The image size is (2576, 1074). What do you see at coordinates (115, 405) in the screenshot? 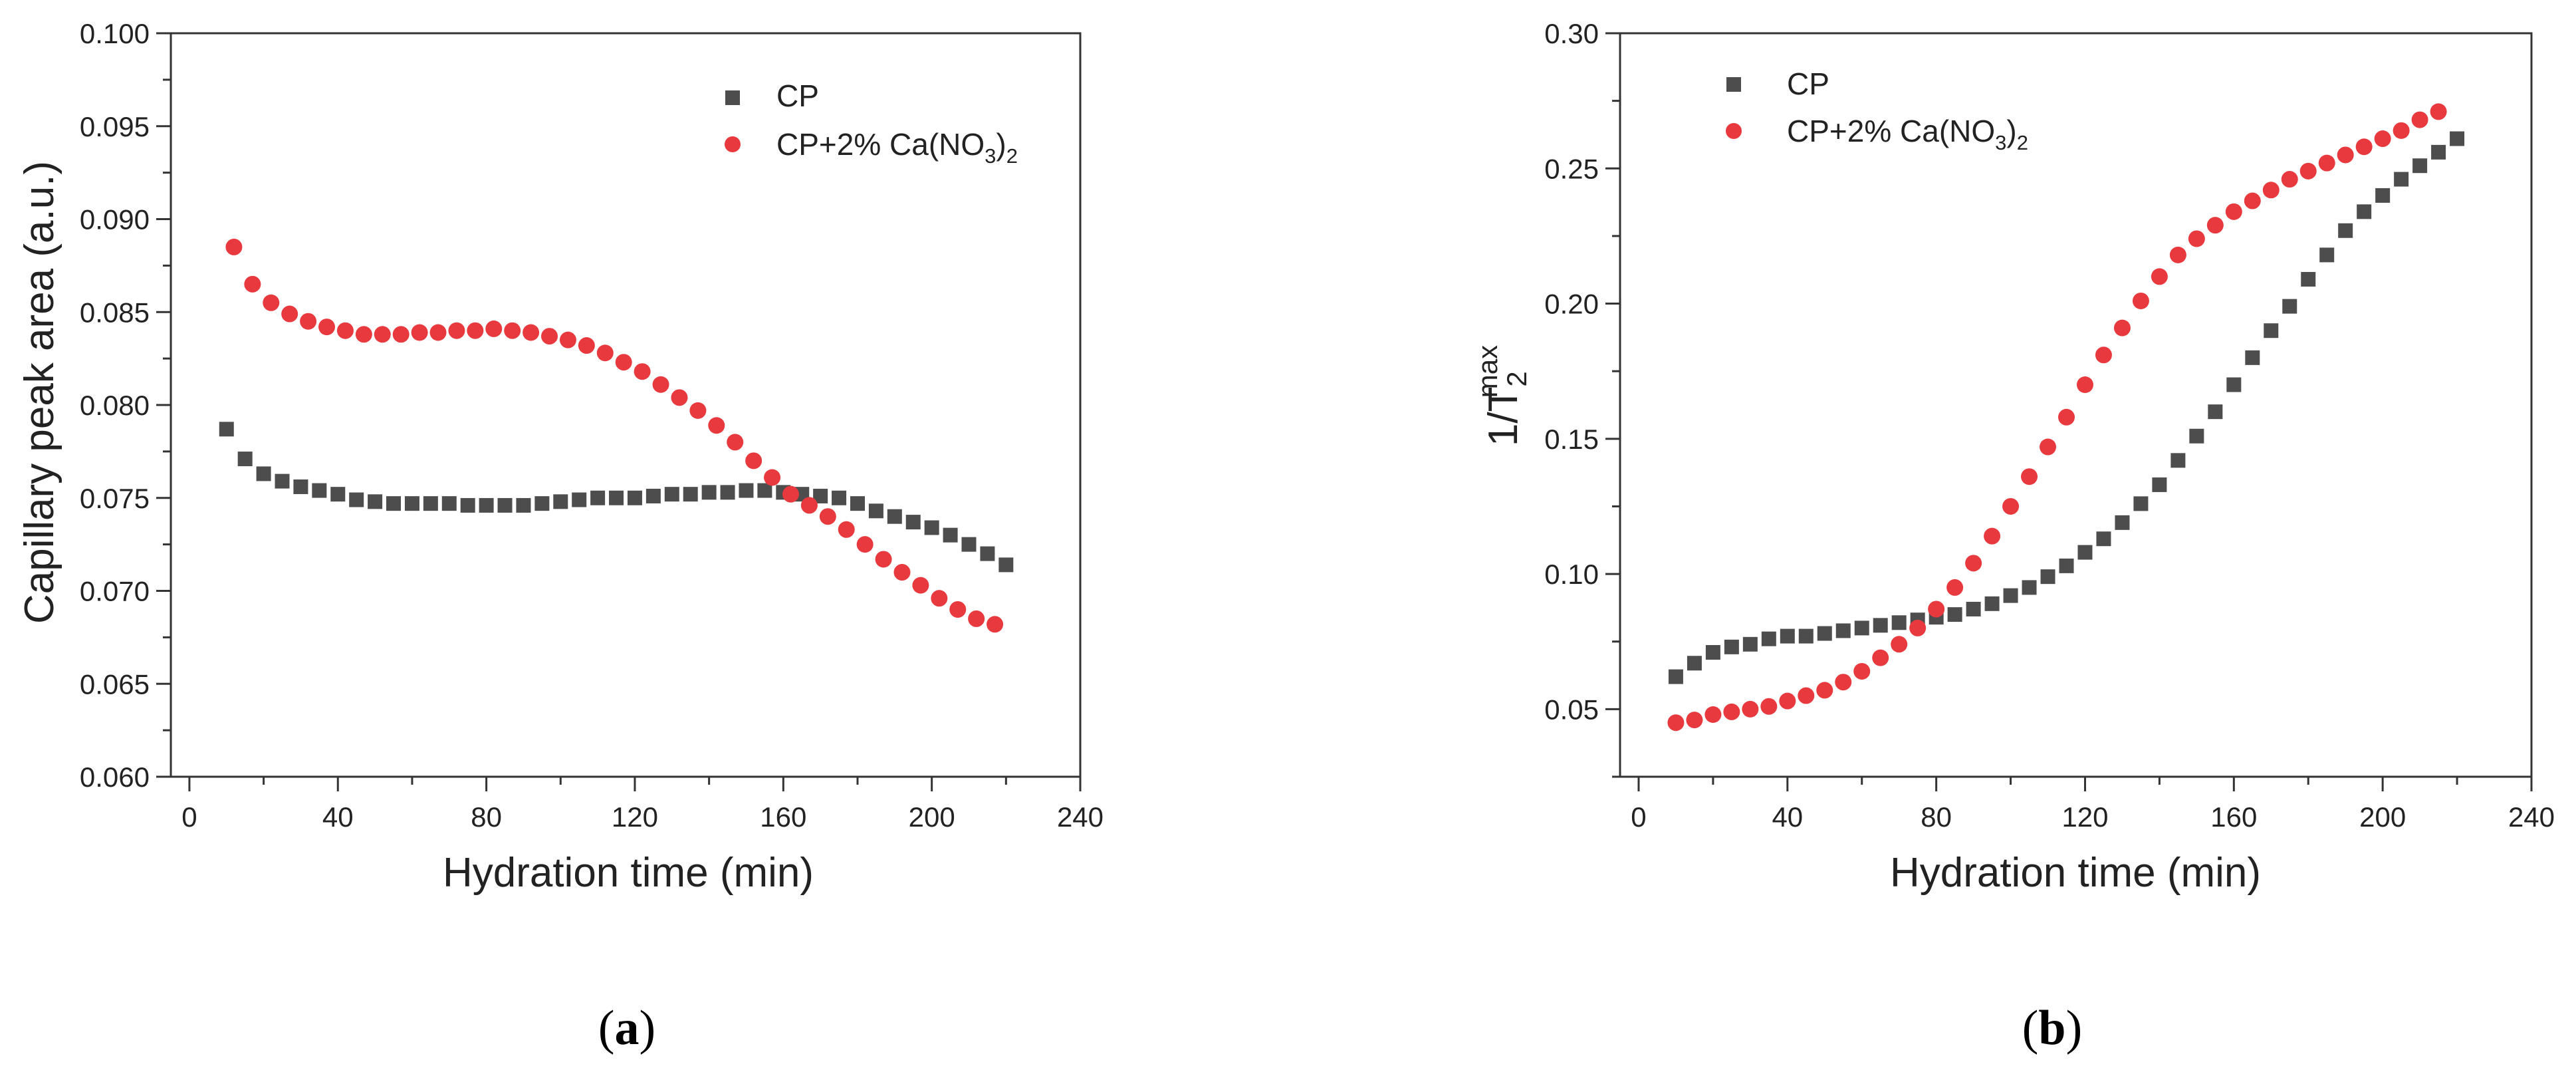
I see `chart-a-y-tick-label: 0.080` at bounding box center [115, 405].